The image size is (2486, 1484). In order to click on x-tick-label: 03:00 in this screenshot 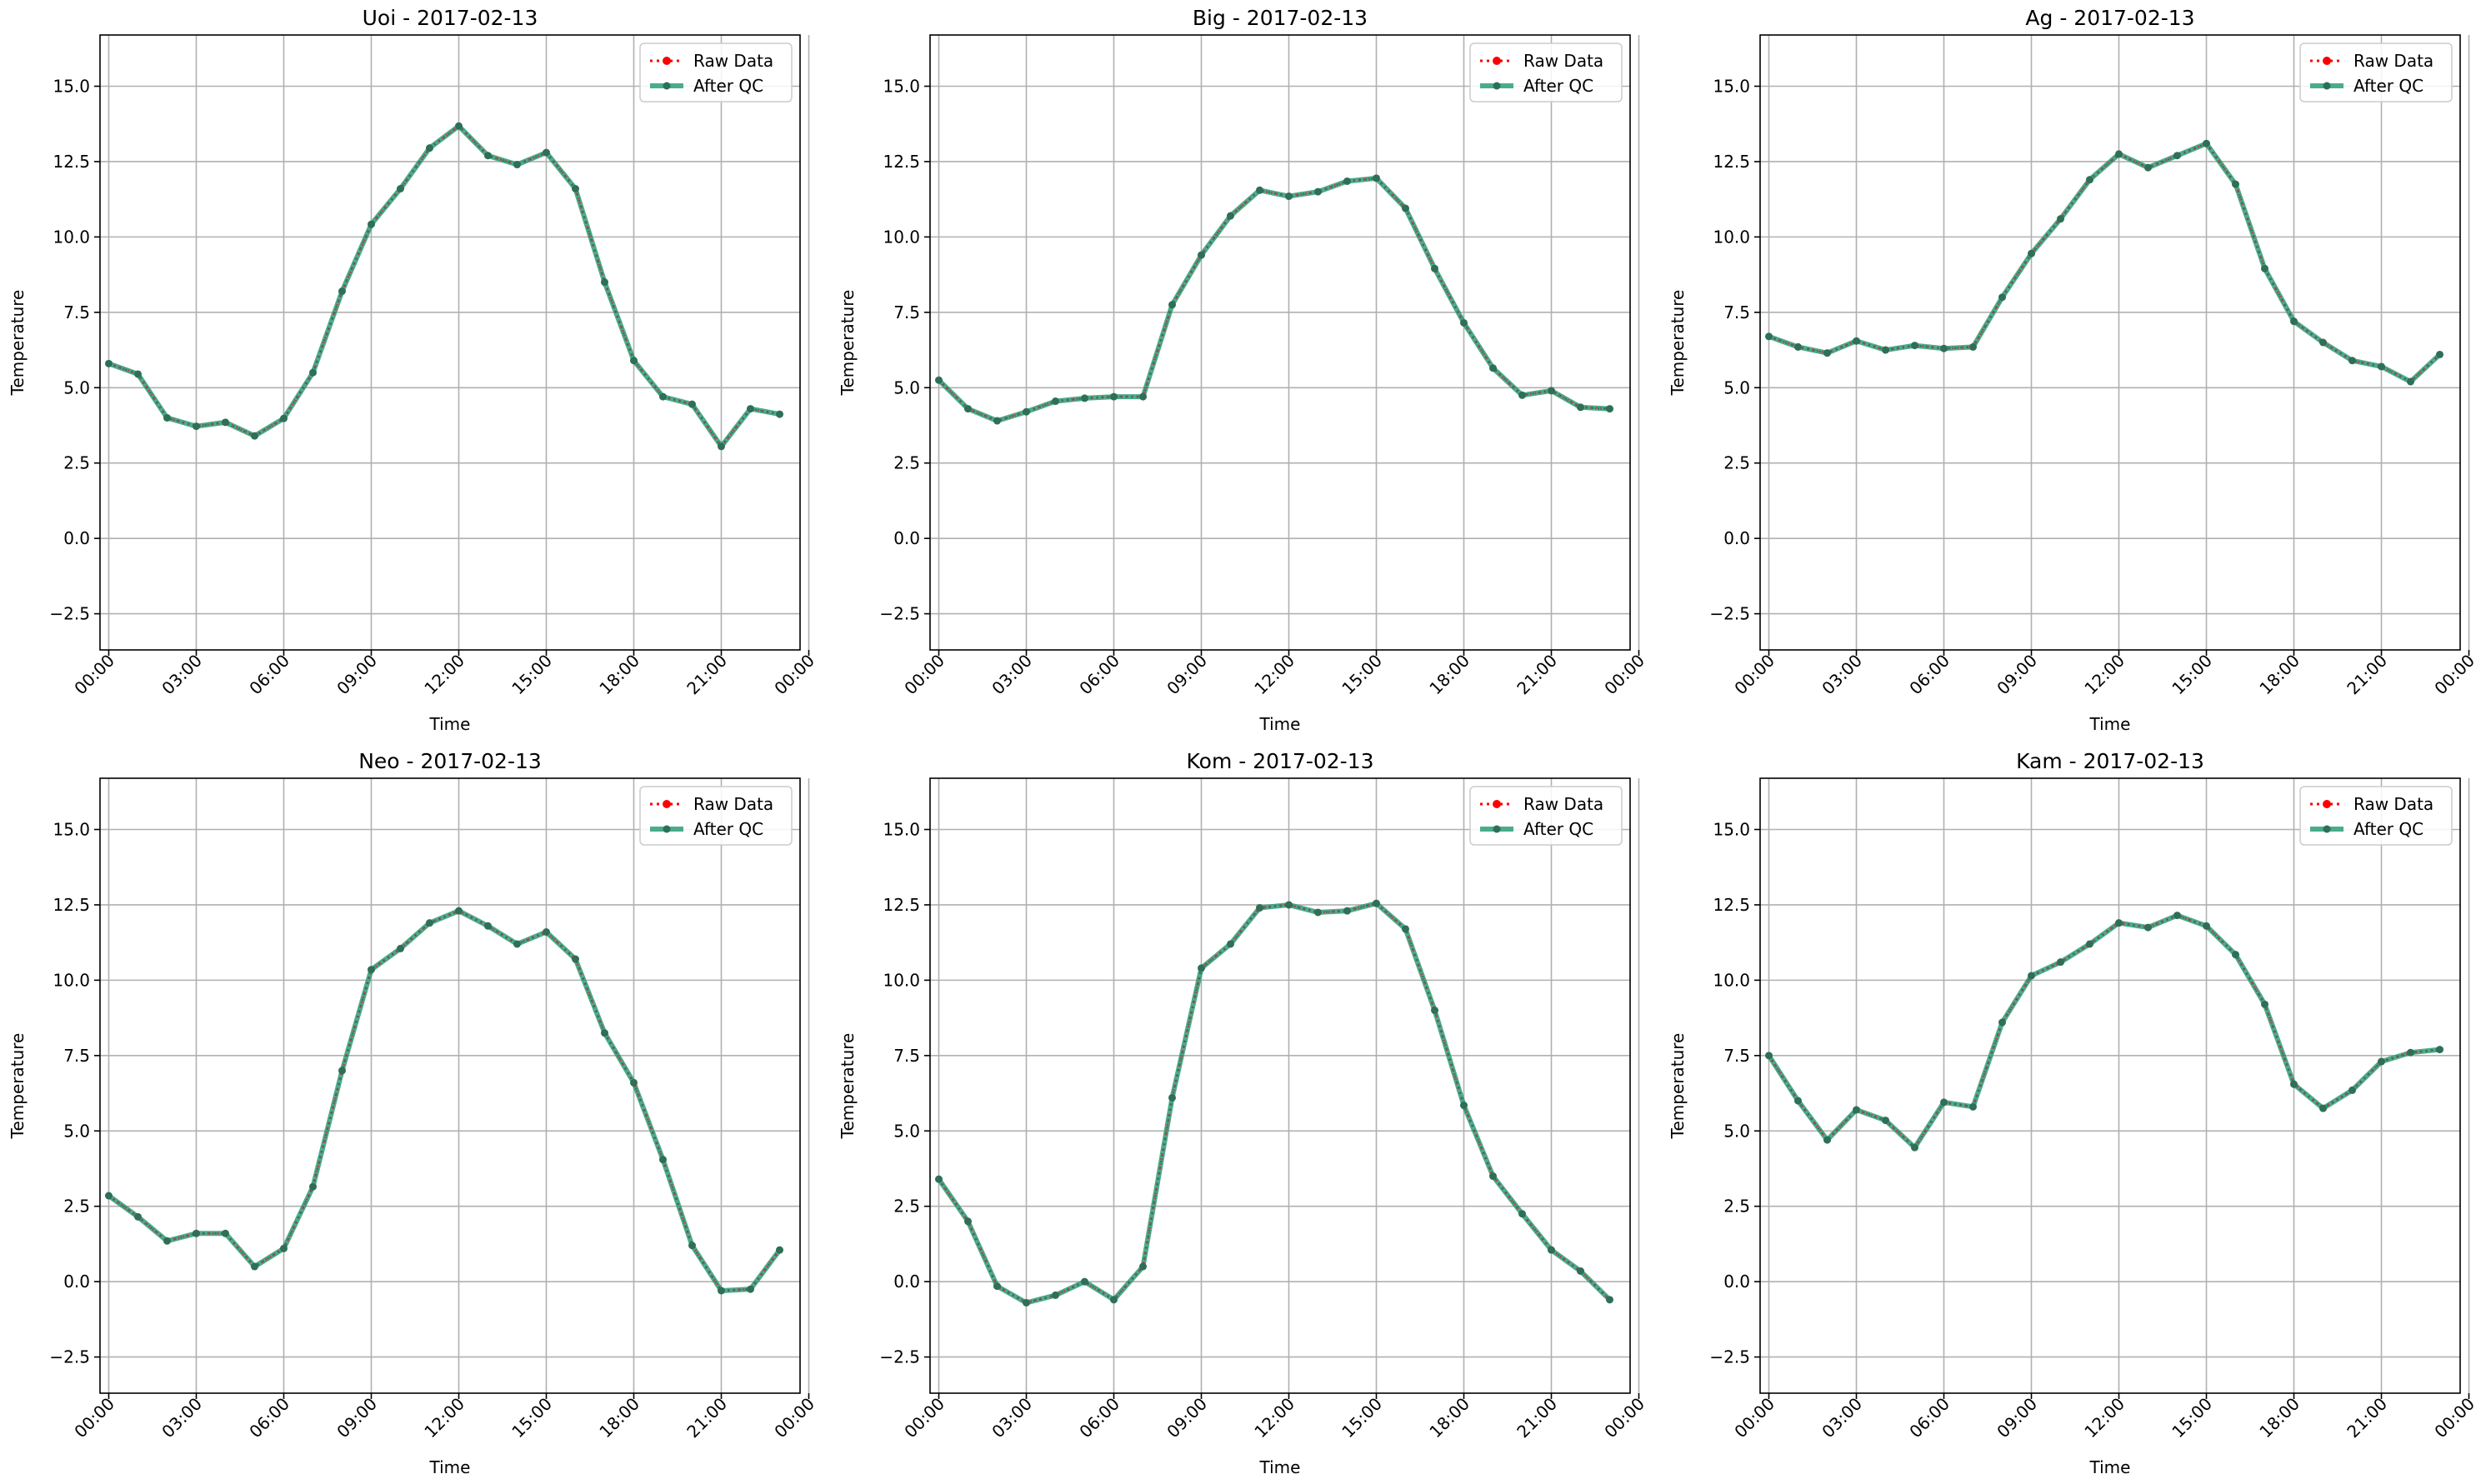, I will do `click(1842, 1418)`.